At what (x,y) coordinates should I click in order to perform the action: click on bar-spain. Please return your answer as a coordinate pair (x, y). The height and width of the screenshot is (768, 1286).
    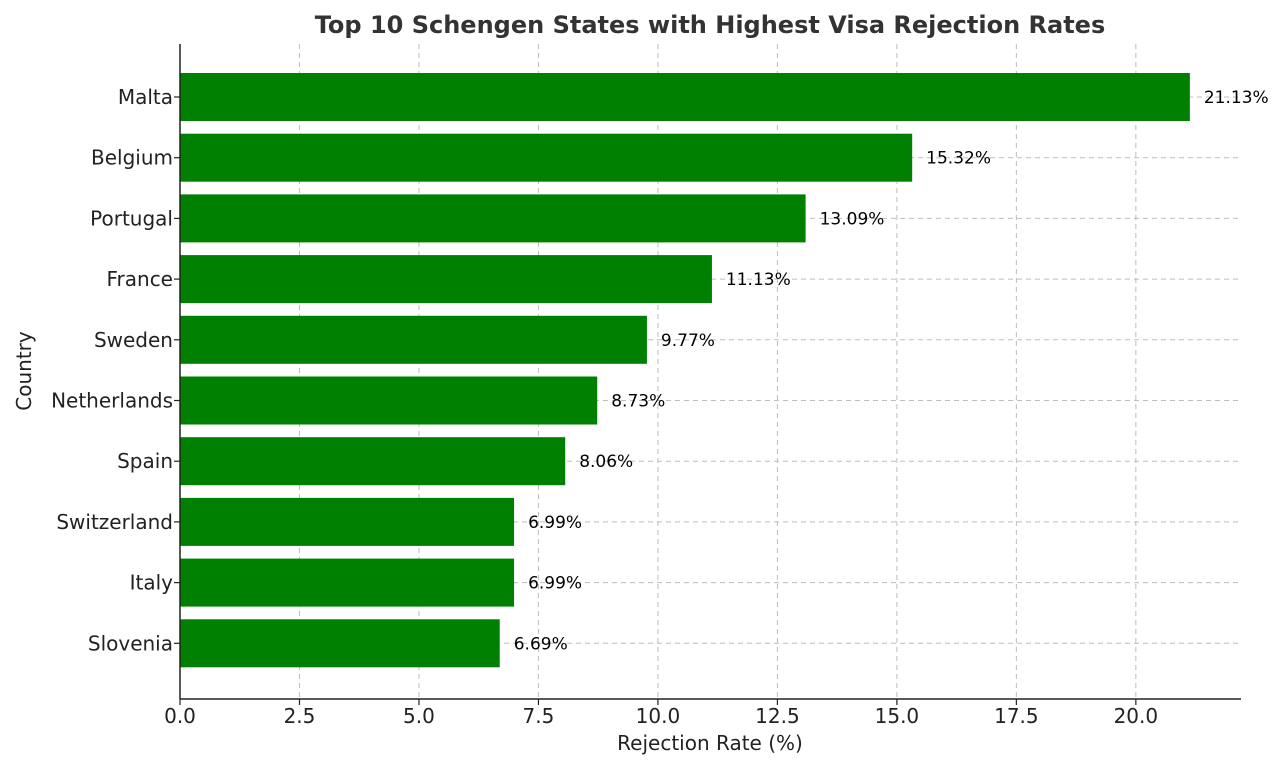
    Looking at the image, I should click on (373, 461).